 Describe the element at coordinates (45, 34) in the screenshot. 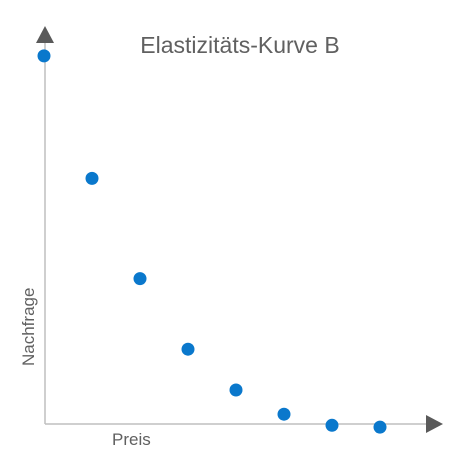

I see `y-axis-arrow-icon` at that location.